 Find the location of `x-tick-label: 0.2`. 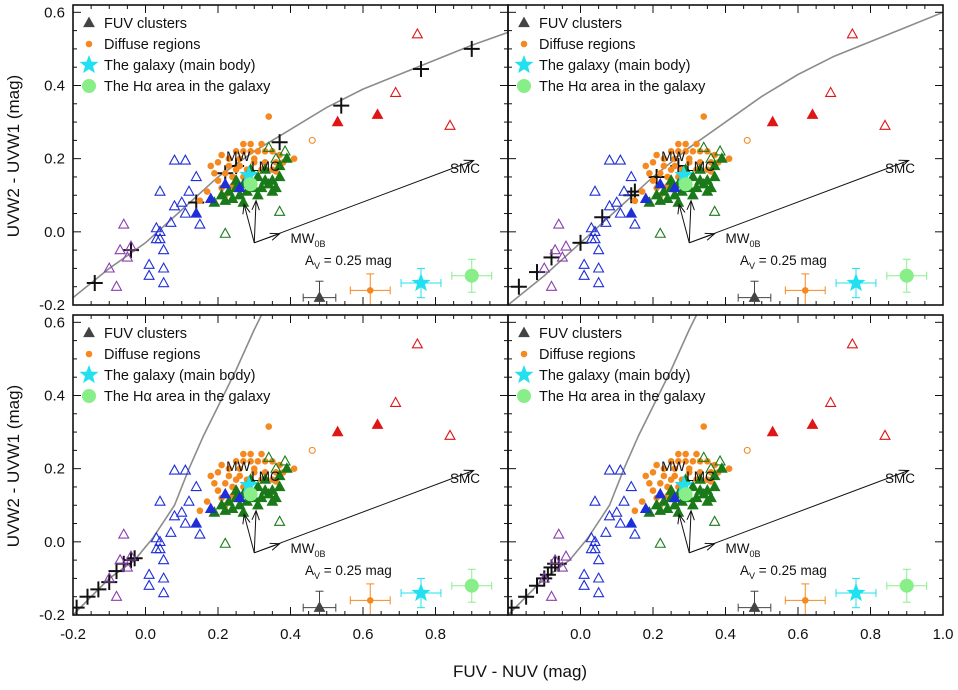

x-tick-label: 0.2 is located at coordinates (653, 634).